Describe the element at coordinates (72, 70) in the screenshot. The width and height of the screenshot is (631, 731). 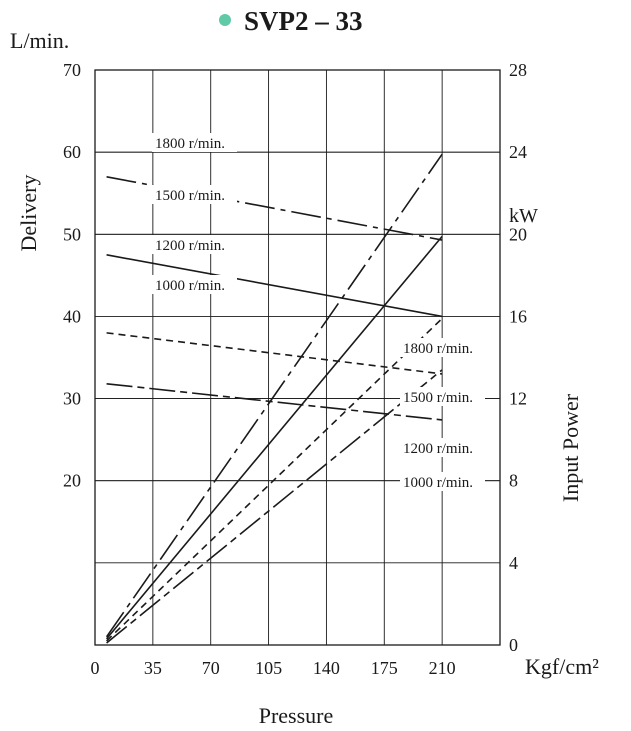
I see `left-tick-label: 70` at that location.